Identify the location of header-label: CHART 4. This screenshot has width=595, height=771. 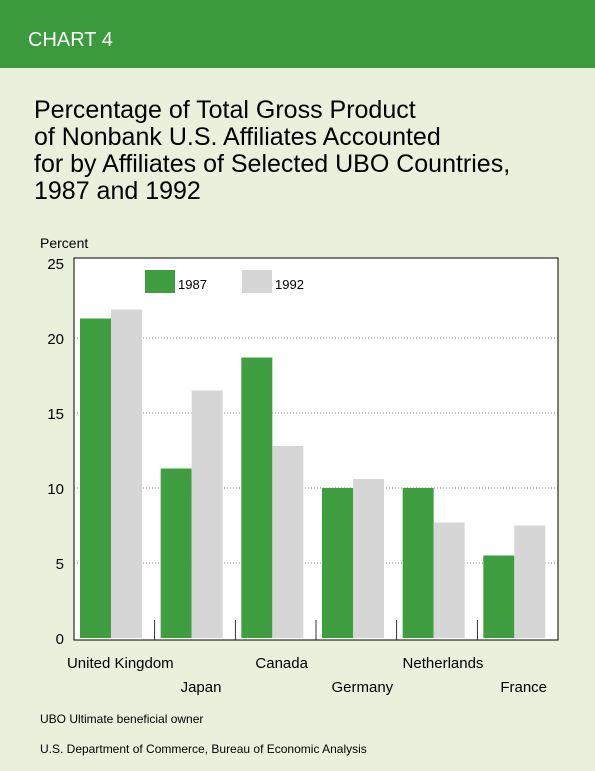
(70, 40).